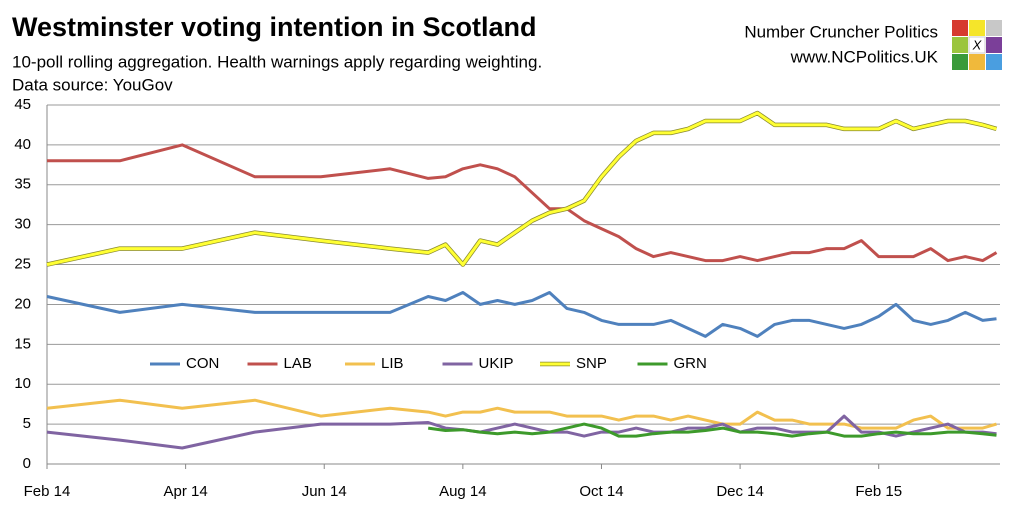 This screenshot has height=524, width=1024. Describe the element at coordinates (274, 27) in the screenshot. I see `chart-title: Westminster voting intention in Scotland` at that location.